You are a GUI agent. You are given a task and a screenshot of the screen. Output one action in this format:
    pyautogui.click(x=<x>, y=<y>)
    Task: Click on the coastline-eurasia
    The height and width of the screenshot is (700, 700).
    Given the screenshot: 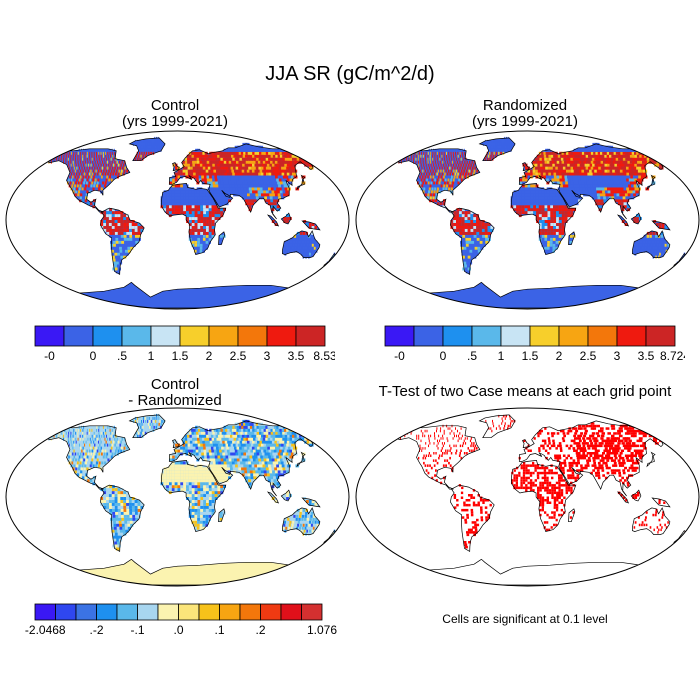 What is the action you would take?
    pyautogui.click(x=594, y=181)
    